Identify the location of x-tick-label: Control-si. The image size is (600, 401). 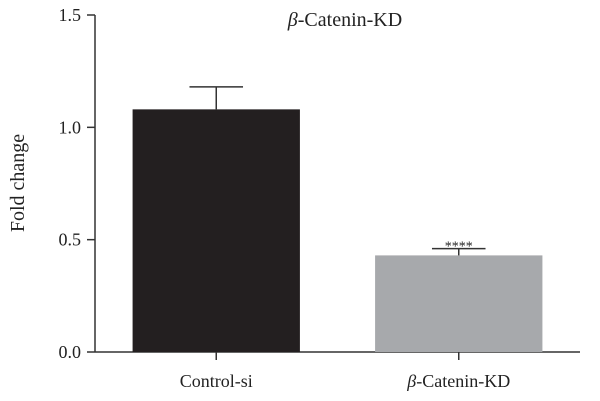
(216, 381).